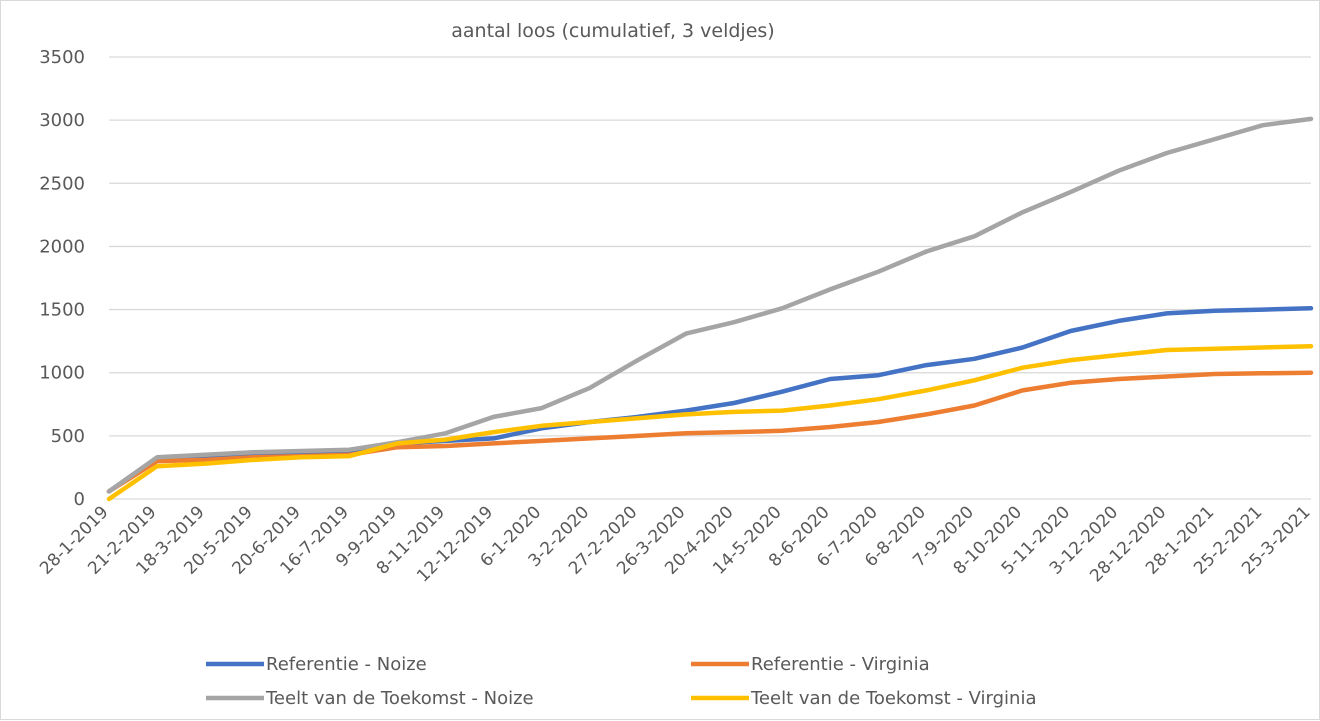  I want to click on legend-label-0: Referentie - Noize, so click(346, 664).